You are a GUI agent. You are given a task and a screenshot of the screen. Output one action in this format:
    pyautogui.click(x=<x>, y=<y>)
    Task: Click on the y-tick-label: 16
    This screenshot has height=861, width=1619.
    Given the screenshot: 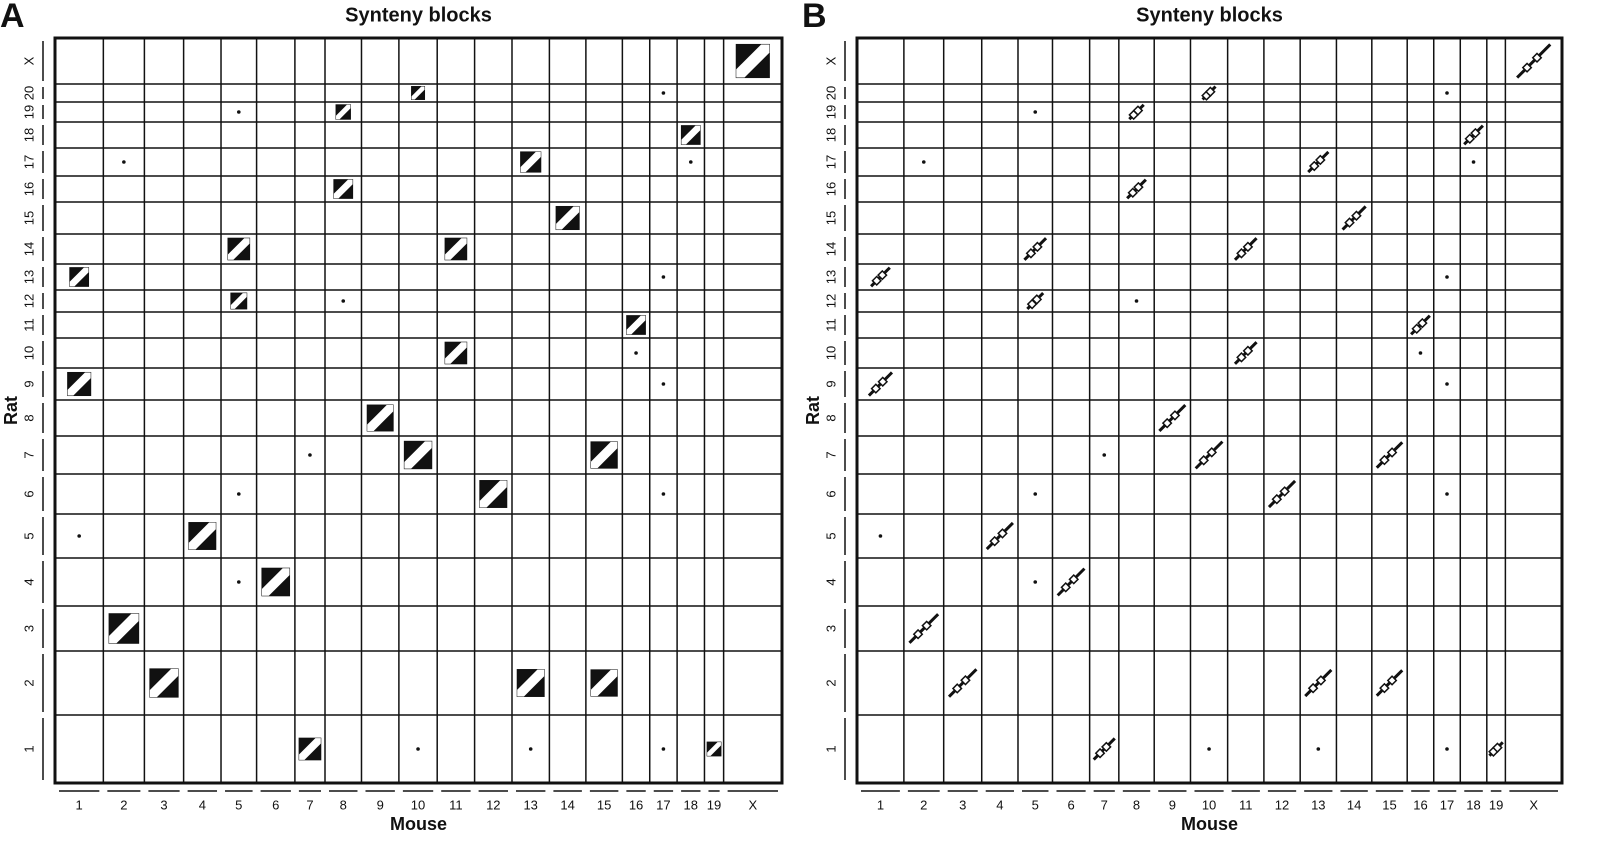 What is the action you would take?
    pyautogui.click(x=830, y=189)
    